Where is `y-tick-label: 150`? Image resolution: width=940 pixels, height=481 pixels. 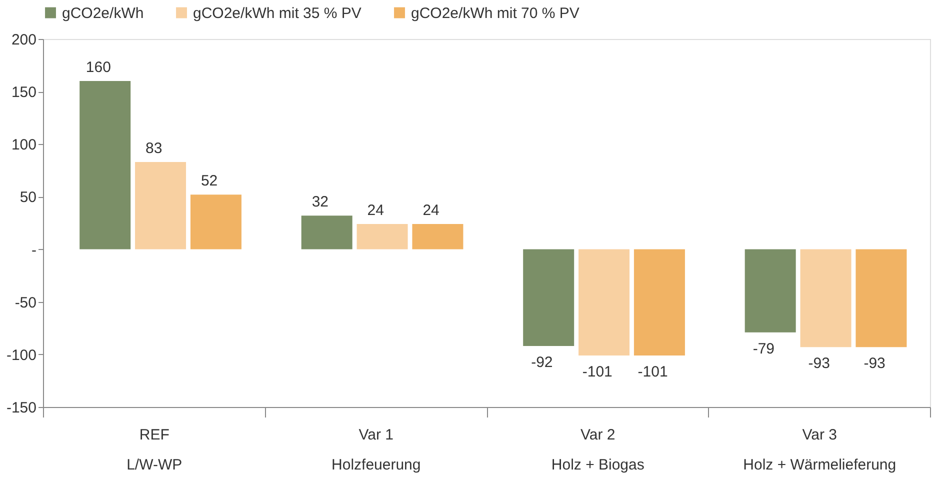
y-tick-label: 150 is located at coordinates (23, 93).